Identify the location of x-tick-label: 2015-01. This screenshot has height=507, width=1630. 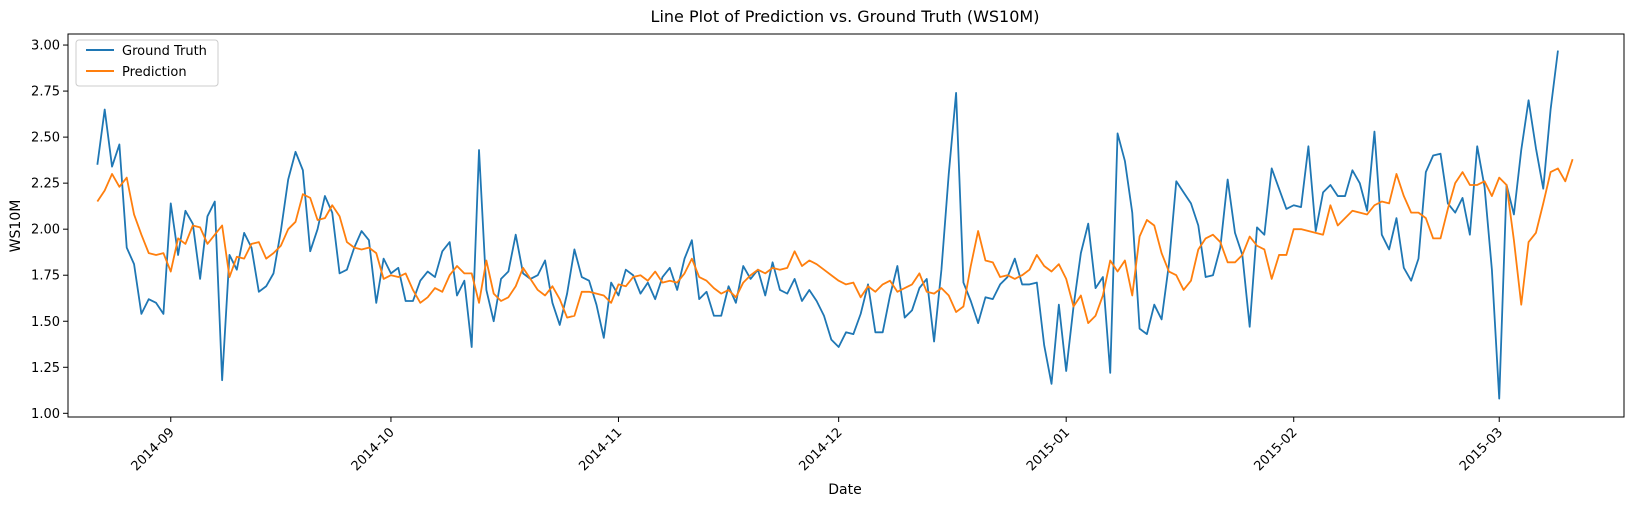
(1048, 449).